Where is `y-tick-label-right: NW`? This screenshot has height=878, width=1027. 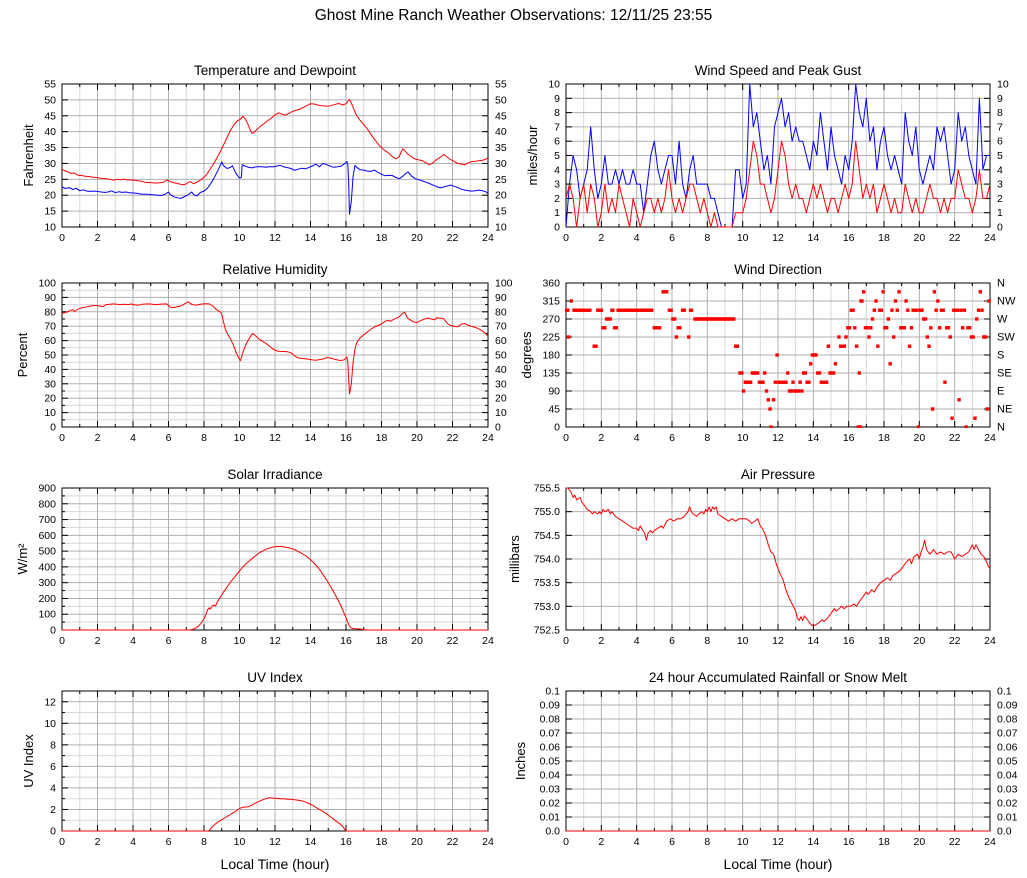 y-tick-label-right: NW is located at coordinates (1006, 302).